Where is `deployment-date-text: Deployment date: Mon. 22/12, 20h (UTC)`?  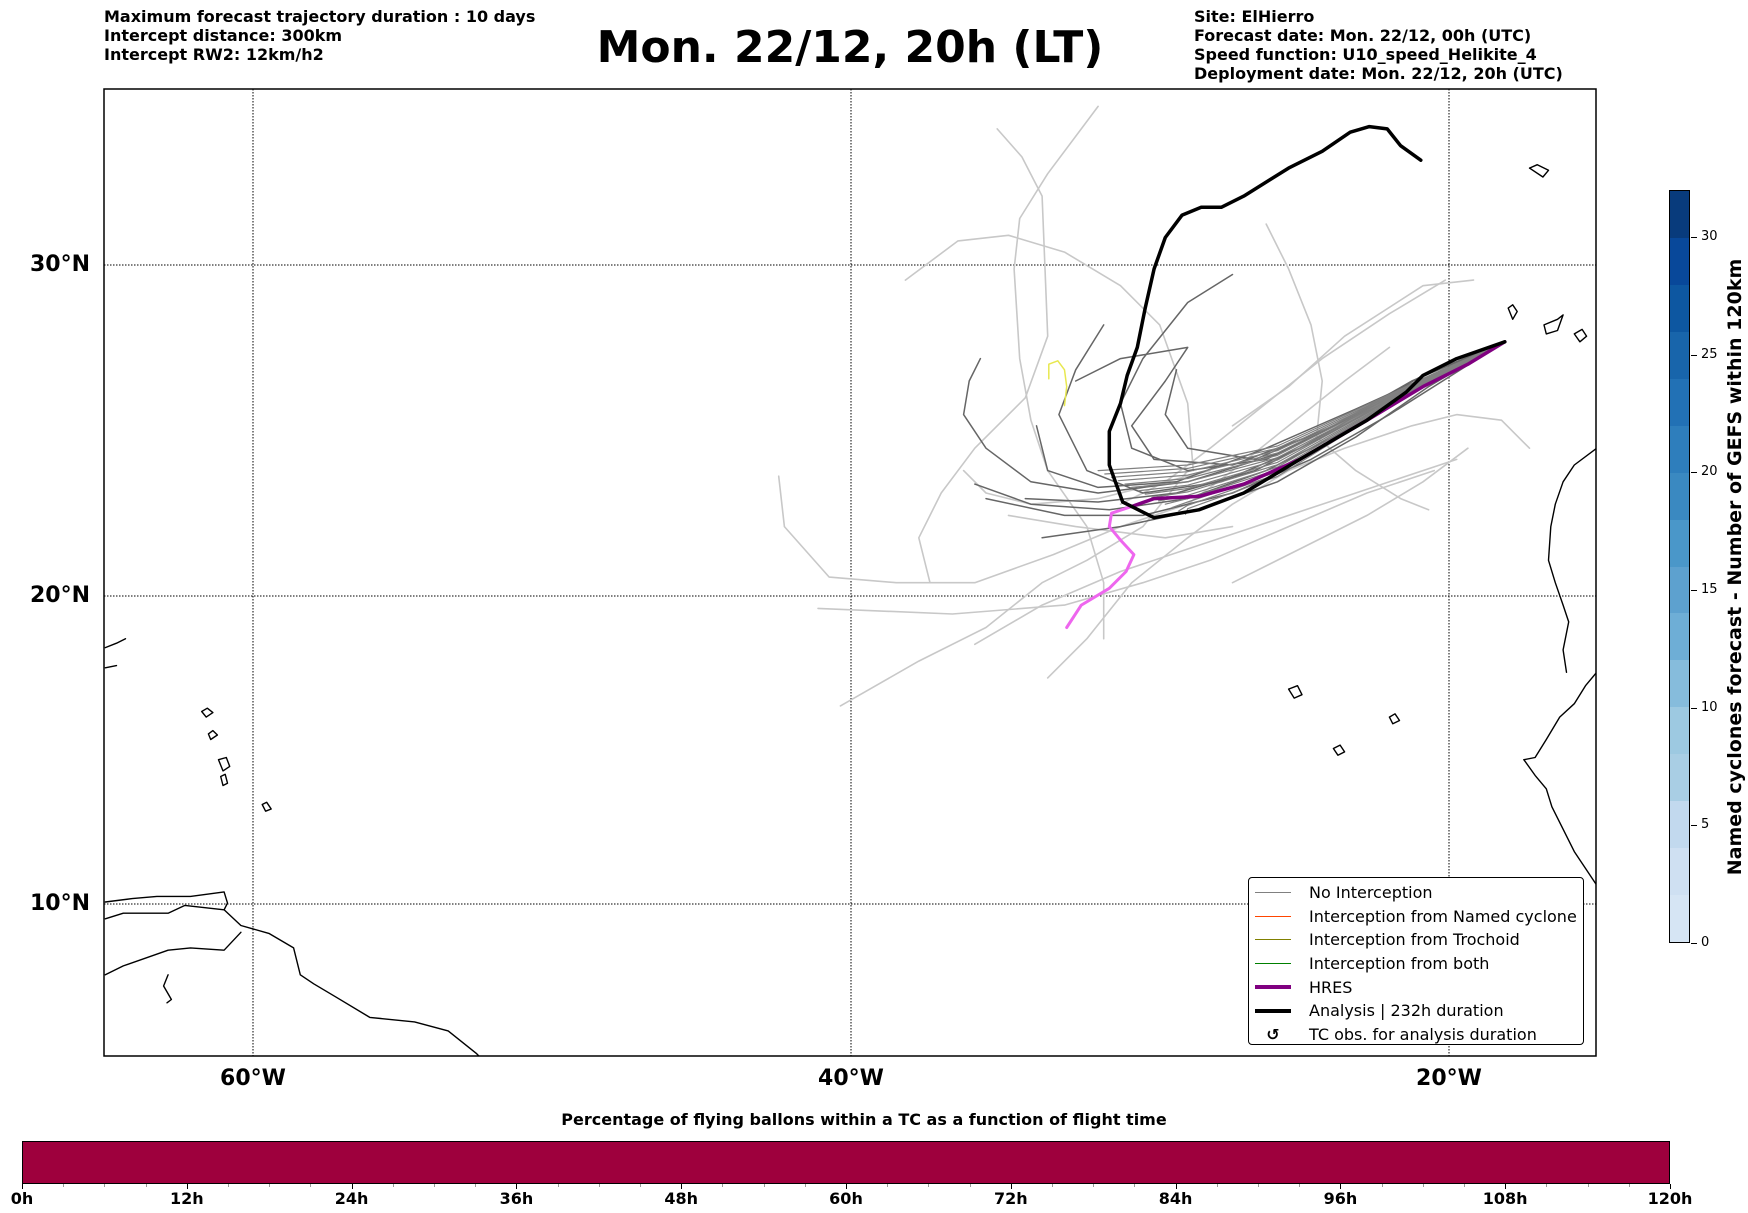 deployment-date-text: Deployment date: Mon. 22/12, 20h (UTC) is located at coordinates (1378, 73).